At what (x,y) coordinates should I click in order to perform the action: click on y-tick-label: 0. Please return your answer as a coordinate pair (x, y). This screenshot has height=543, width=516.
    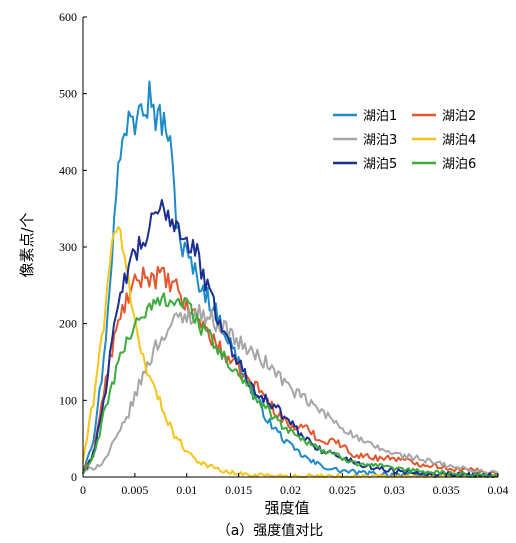
    Looking at the image, I should click on (74, 477).